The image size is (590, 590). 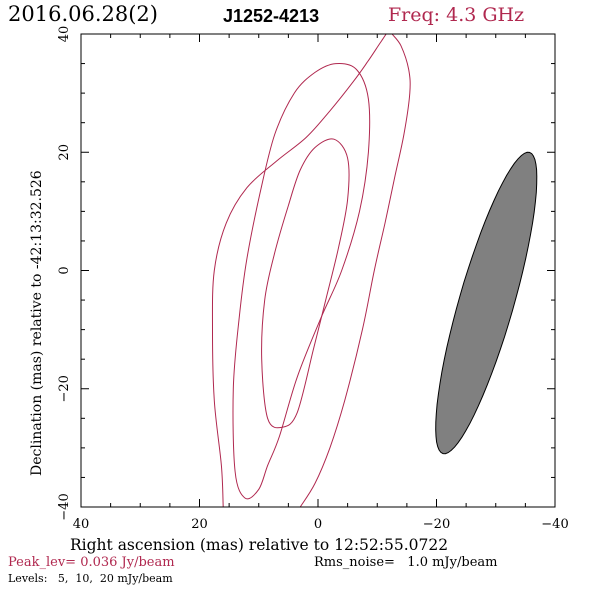 I want to click on x-tick-label: 20, so click(x=199, y=524).